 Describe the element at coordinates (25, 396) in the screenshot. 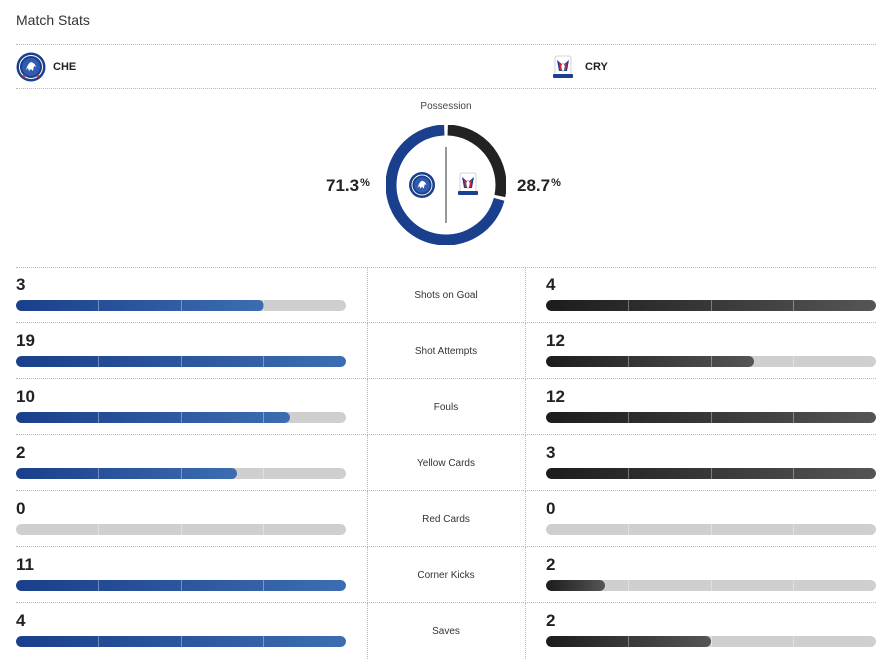

I see `home-stat-value: 10` at that location.